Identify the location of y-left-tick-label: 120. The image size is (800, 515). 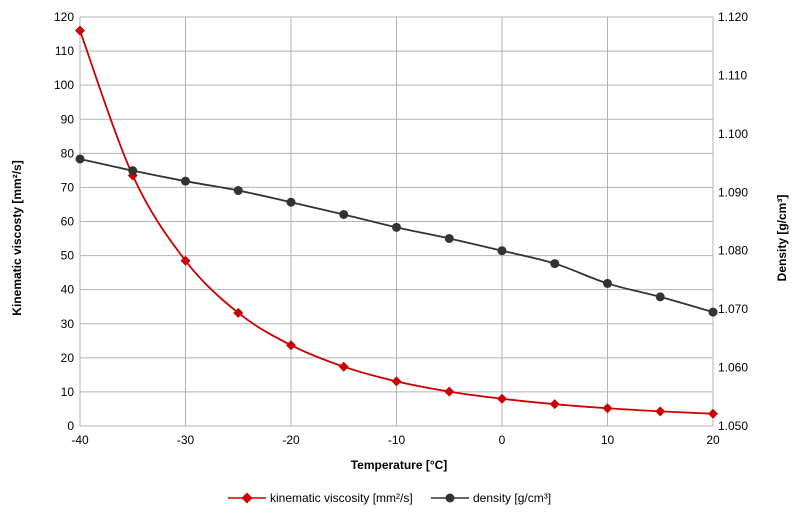
(64, 17).